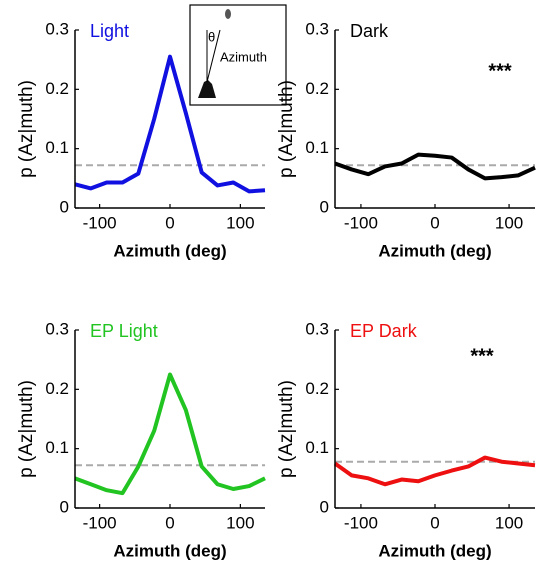 This screenshot has height=571, width=540. I want to click on angle-label: θ, so click(211, 36).